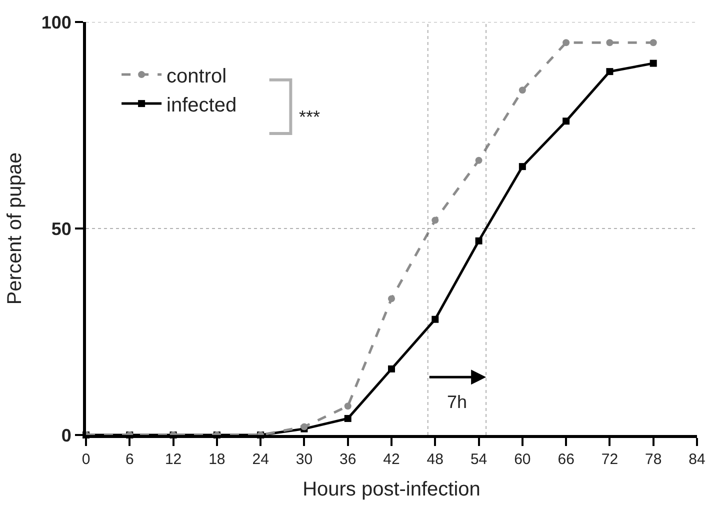 This screenshot has width=717, height=510. I want to click on x-tick-label: 66, so click(566, 459).